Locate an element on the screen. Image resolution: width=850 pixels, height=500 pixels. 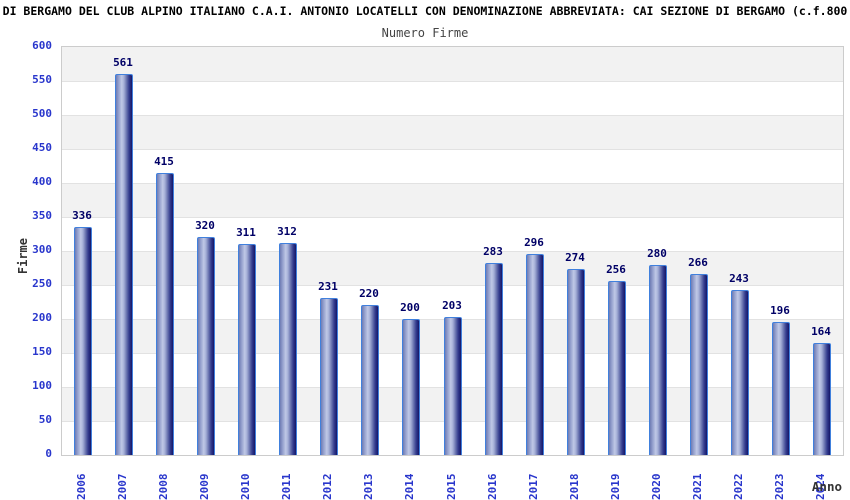
value-label-2010: 311 is located at coordinates (246, 232).